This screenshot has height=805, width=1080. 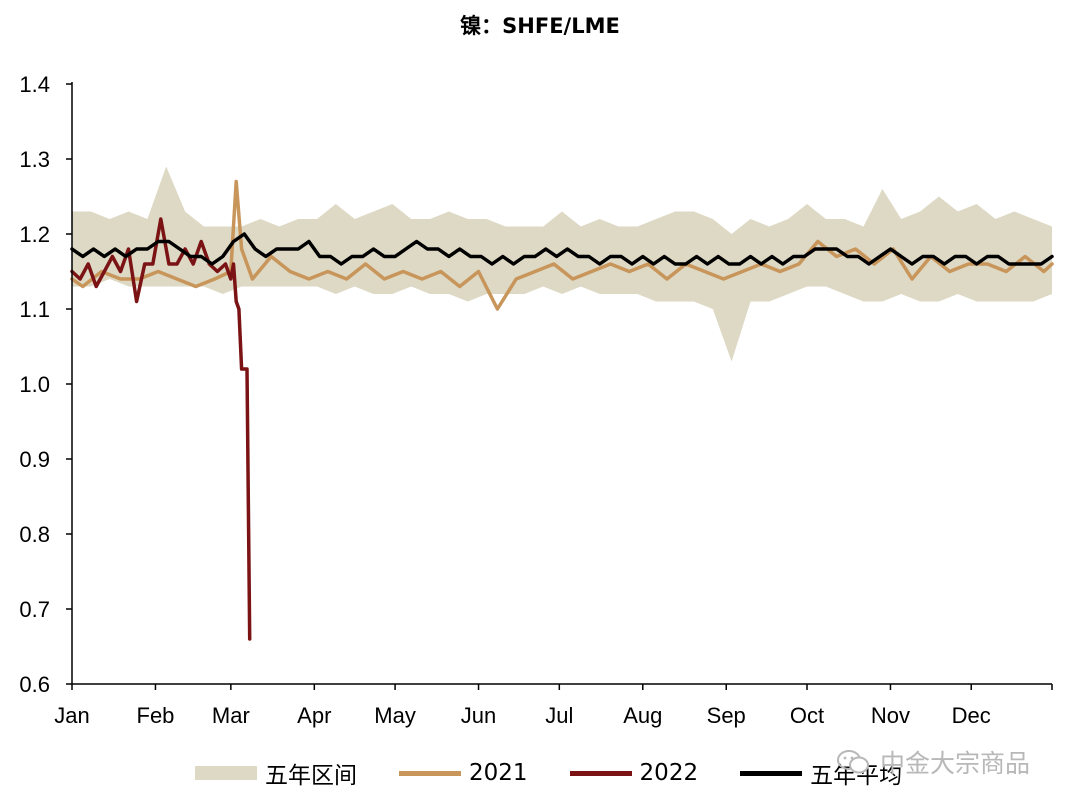 I want to click on legend-label-range: 五年区间, so click(x=311, y=776).